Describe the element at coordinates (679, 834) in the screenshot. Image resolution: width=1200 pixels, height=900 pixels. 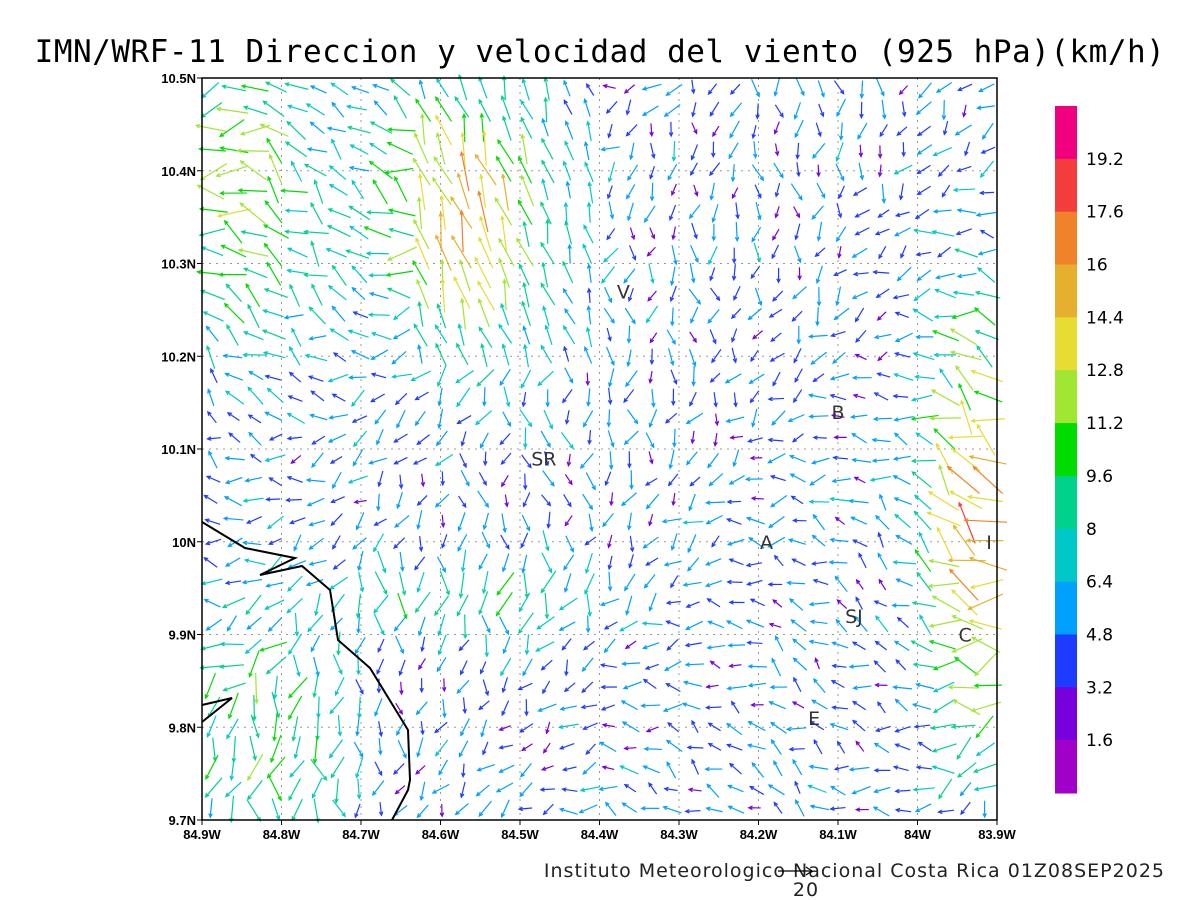
I see `x-tick-label: 84.3W` at that location.